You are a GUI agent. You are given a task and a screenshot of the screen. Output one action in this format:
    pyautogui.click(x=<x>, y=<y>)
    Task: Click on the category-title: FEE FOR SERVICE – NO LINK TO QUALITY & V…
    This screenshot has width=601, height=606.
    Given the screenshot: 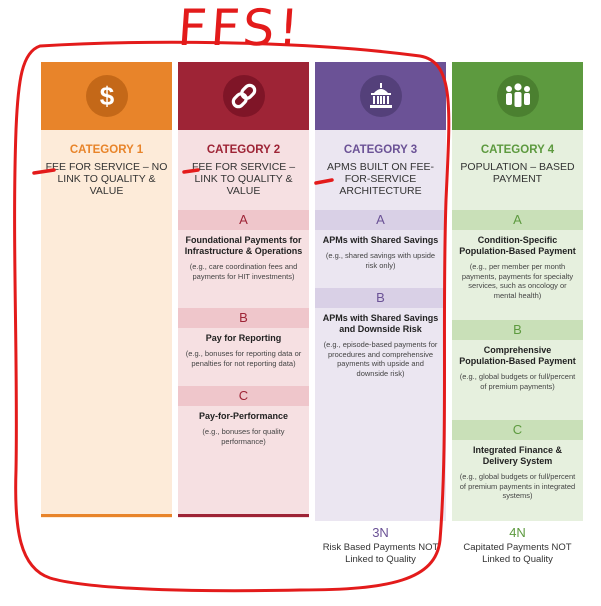 What is the action you would take?
    pyautogui.click(x=106, y=179)
    